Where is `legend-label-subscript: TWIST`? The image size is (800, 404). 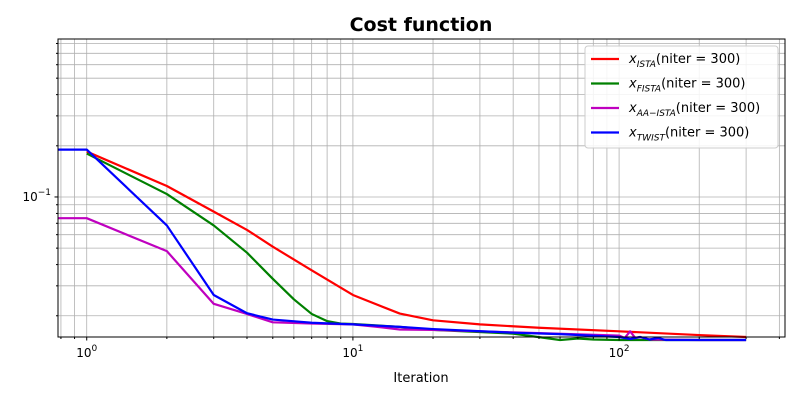
legend-label-subscript: TWIST is located at coordinates (652, 139).